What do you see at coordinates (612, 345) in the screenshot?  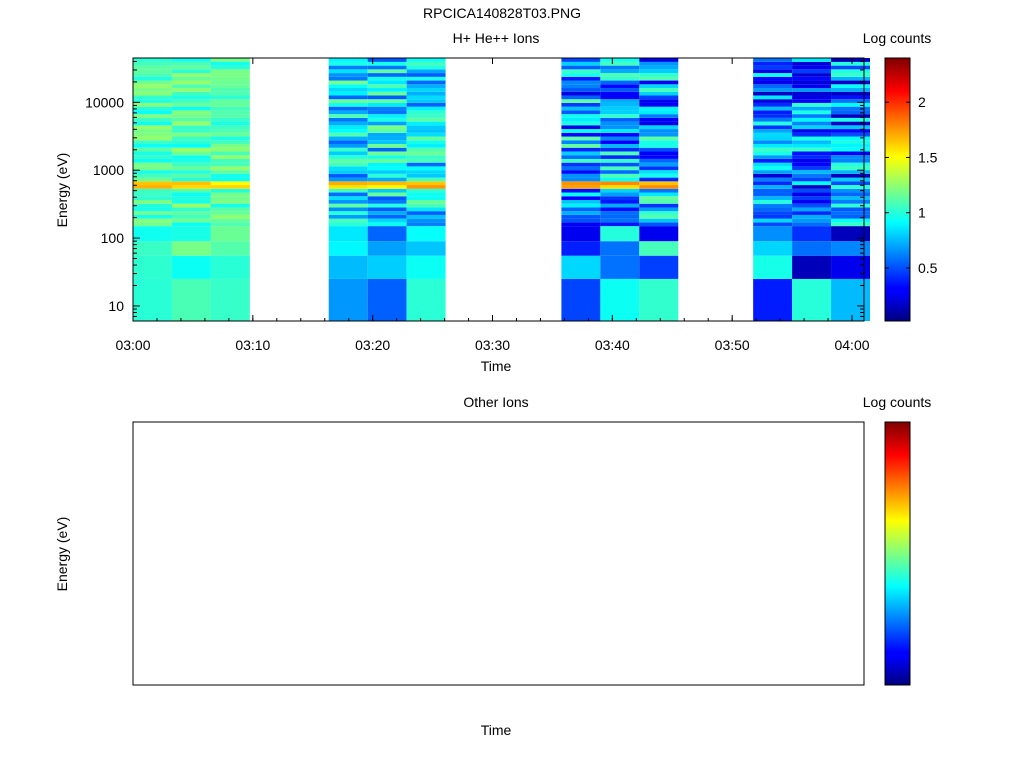 I see `x-tick-label: 03:40` at bounding box center [612, 345].